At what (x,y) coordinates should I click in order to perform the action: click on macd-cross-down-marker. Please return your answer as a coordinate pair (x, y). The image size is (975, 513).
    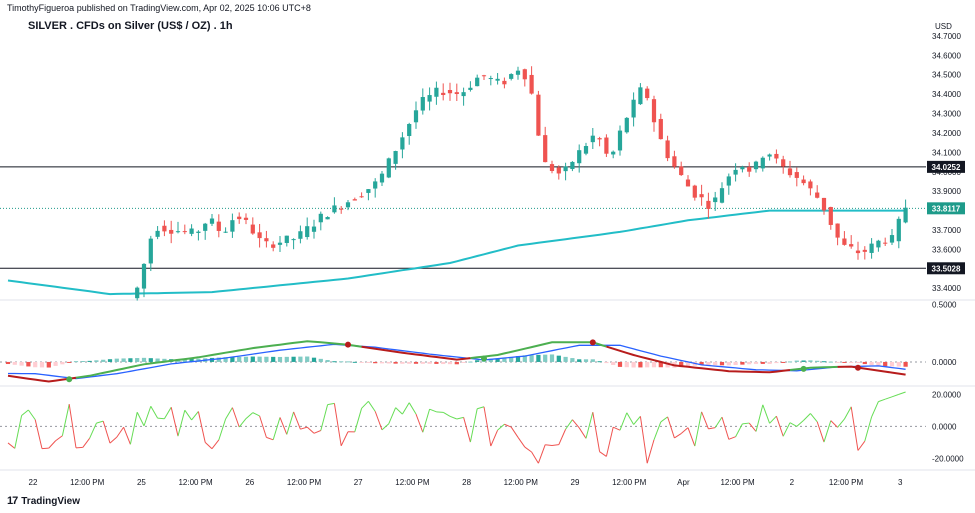
    Looking at the image, I should click on (858, 367).